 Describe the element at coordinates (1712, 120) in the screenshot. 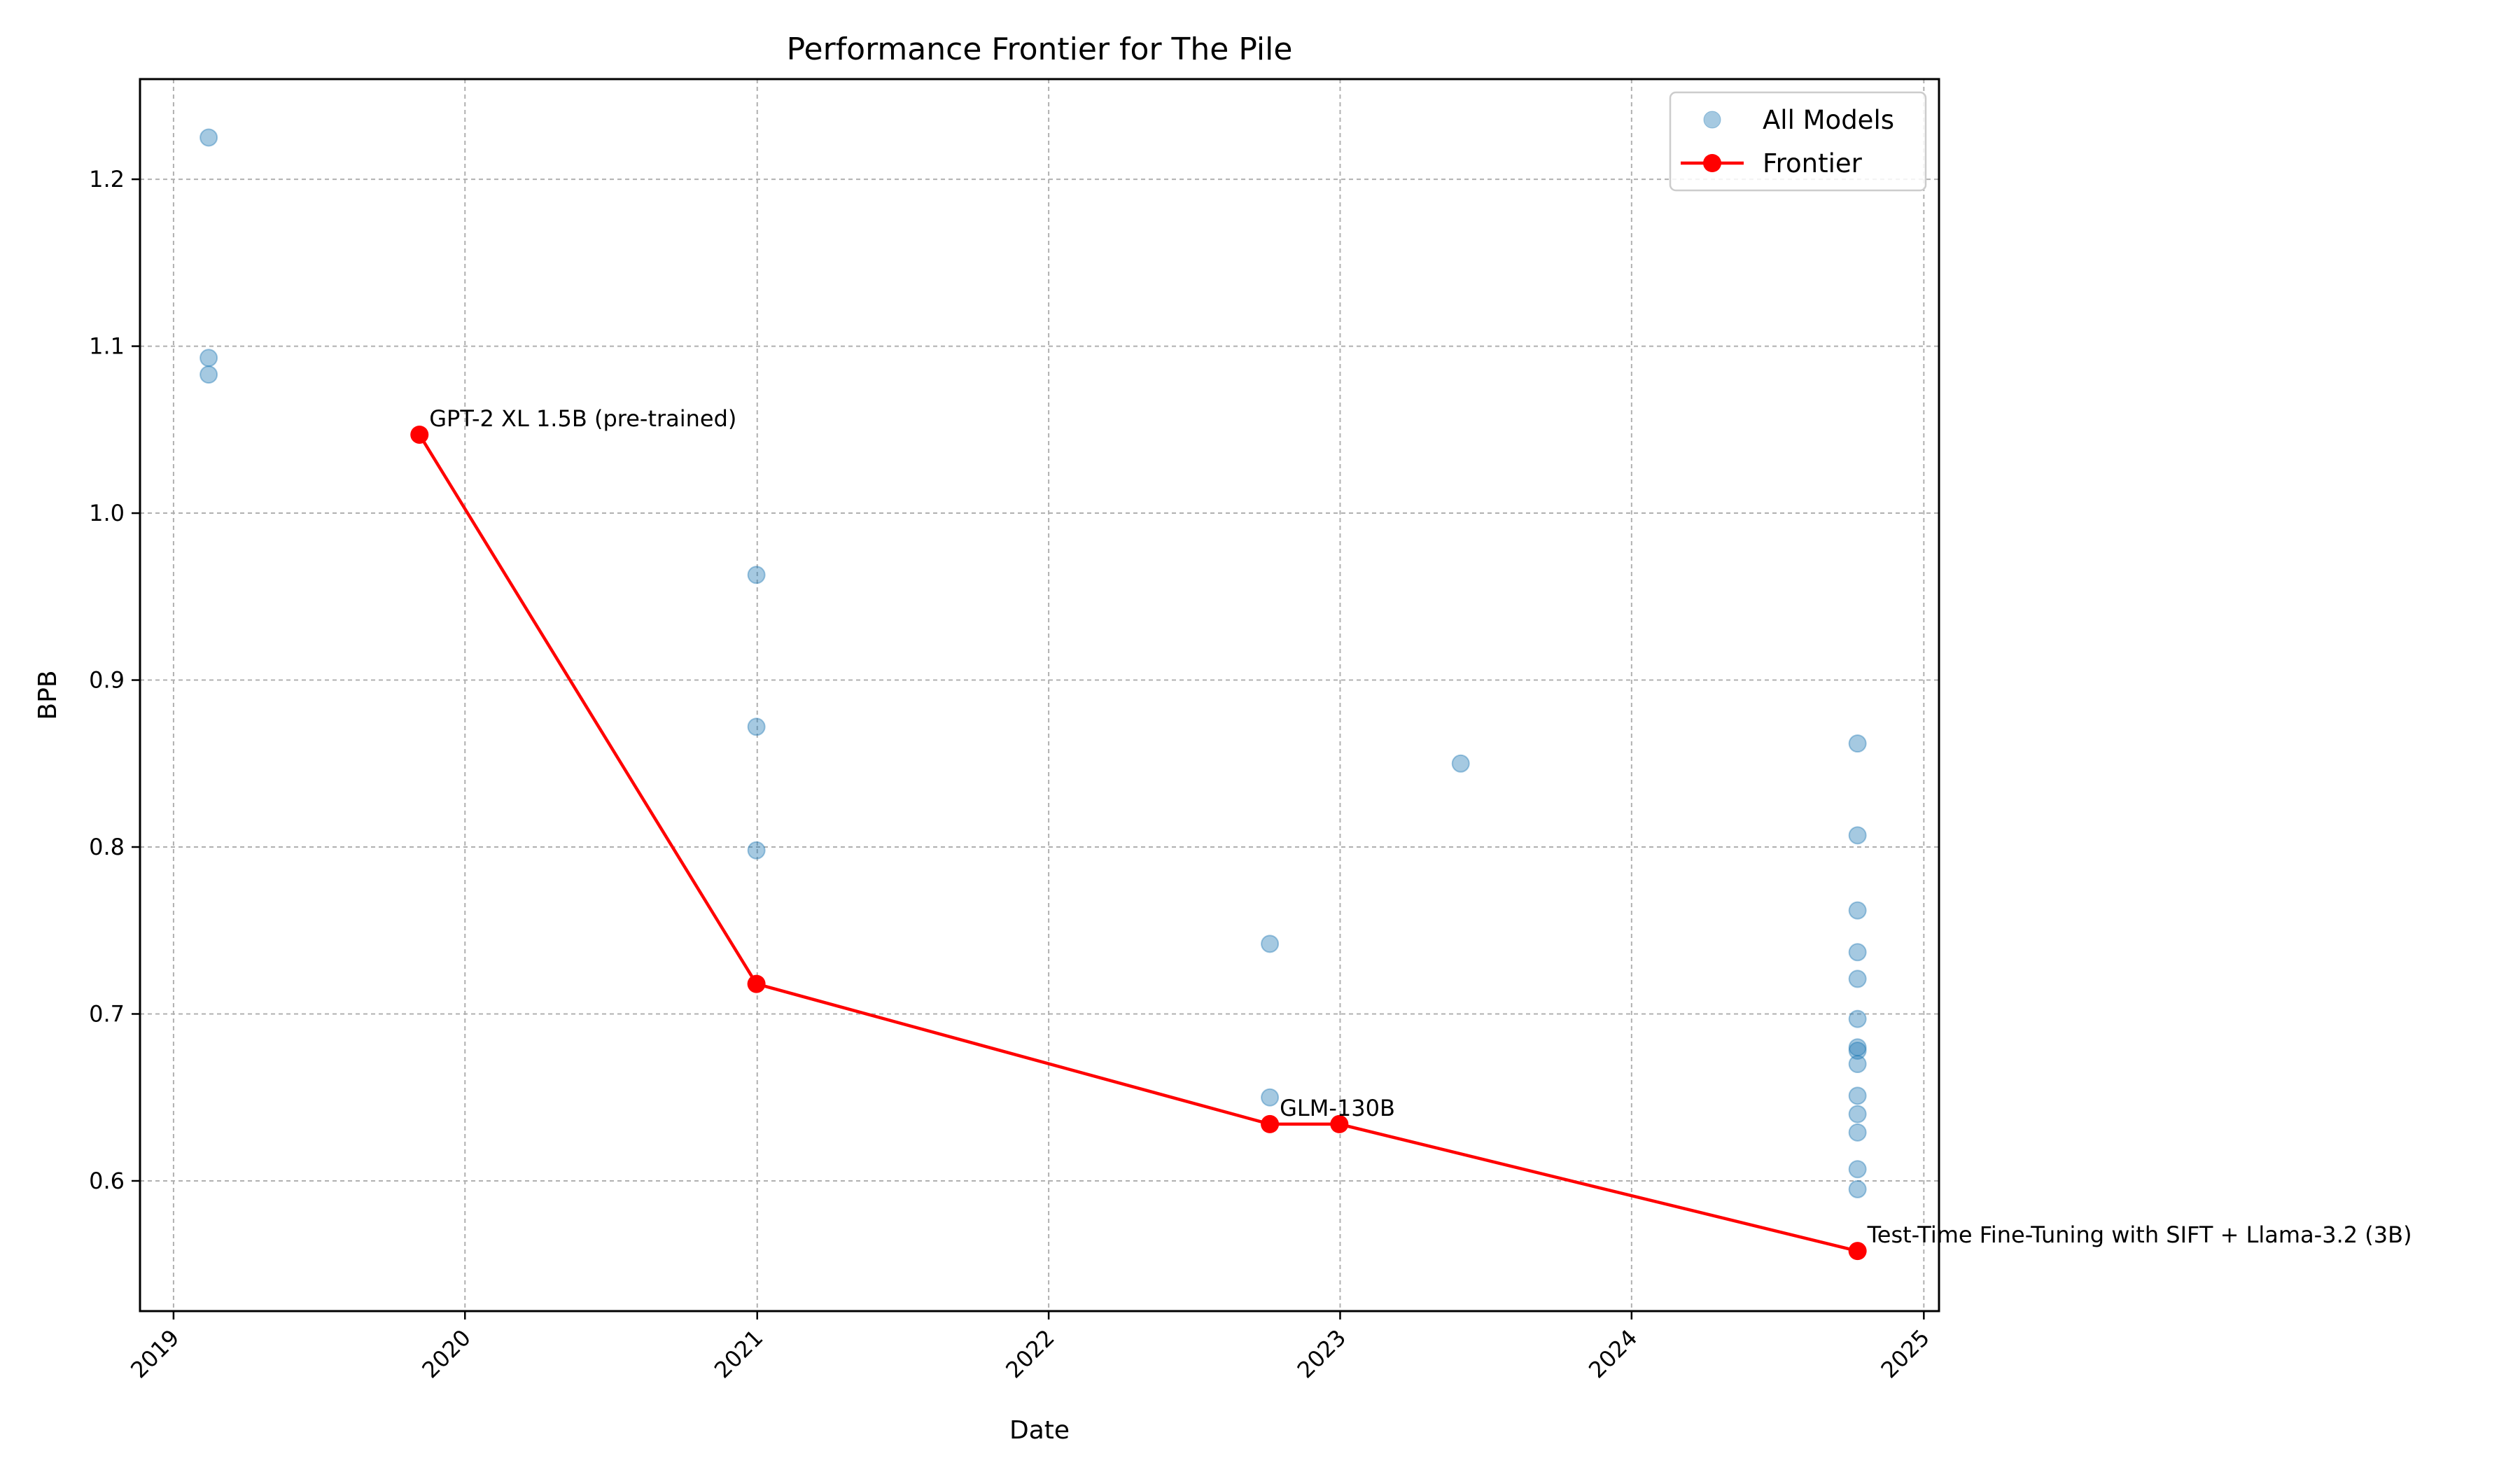

I see `legend-marker-all-models` at that location.